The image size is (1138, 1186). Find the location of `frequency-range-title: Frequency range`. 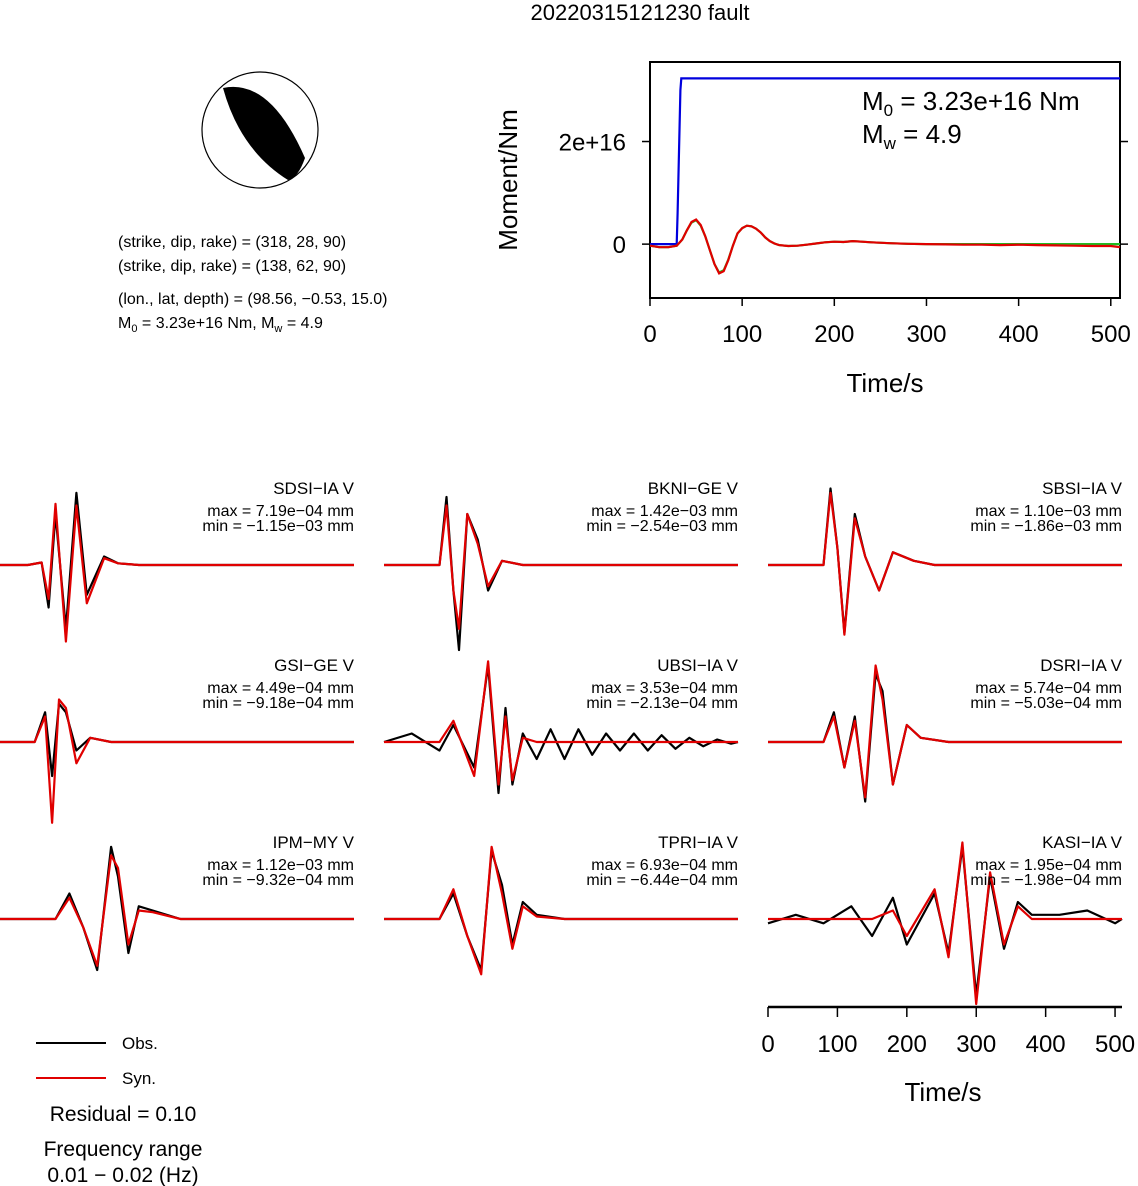

frequency-range-title: Frequency range is located at coordinates (123, 1149).